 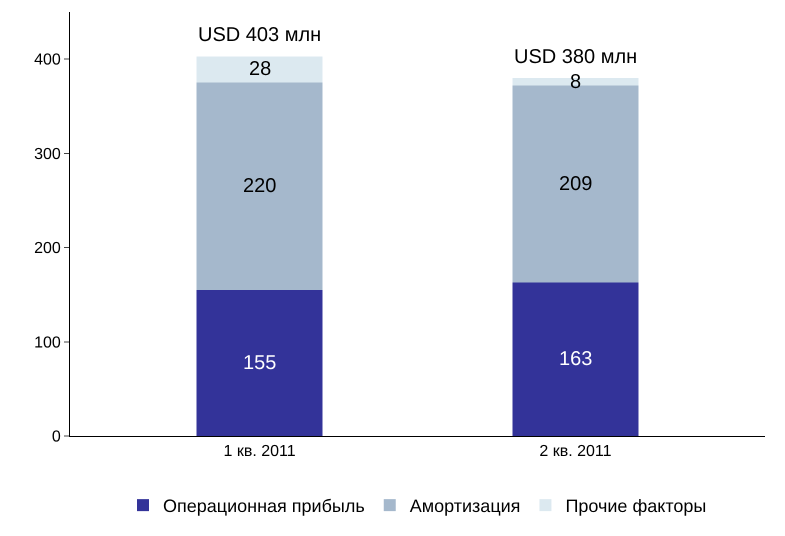 What do you see at coordinates (47, 60) in the screenshot?
I see `y-tick-label: 400` at bounding box center [47, 60].